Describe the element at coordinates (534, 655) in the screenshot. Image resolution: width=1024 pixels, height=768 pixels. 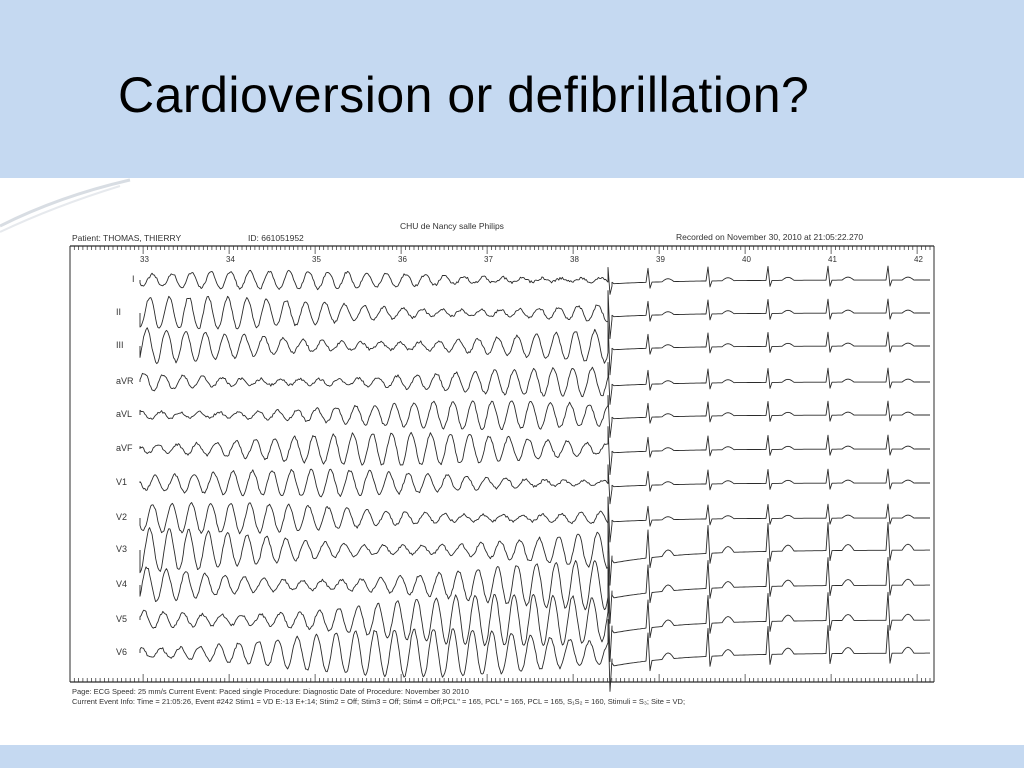
I see `ecg-trace-v6` at that location.